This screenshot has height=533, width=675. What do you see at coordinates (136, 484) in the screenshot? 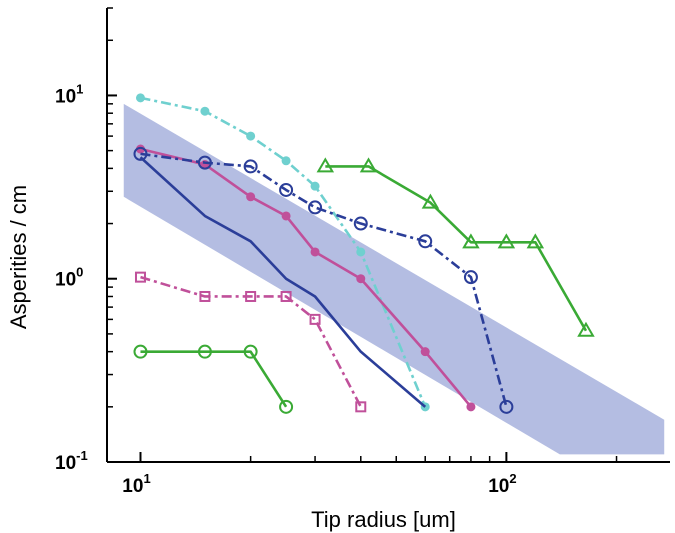
I see `x-tick-label: 10¹` at bounding box center [136, 484].